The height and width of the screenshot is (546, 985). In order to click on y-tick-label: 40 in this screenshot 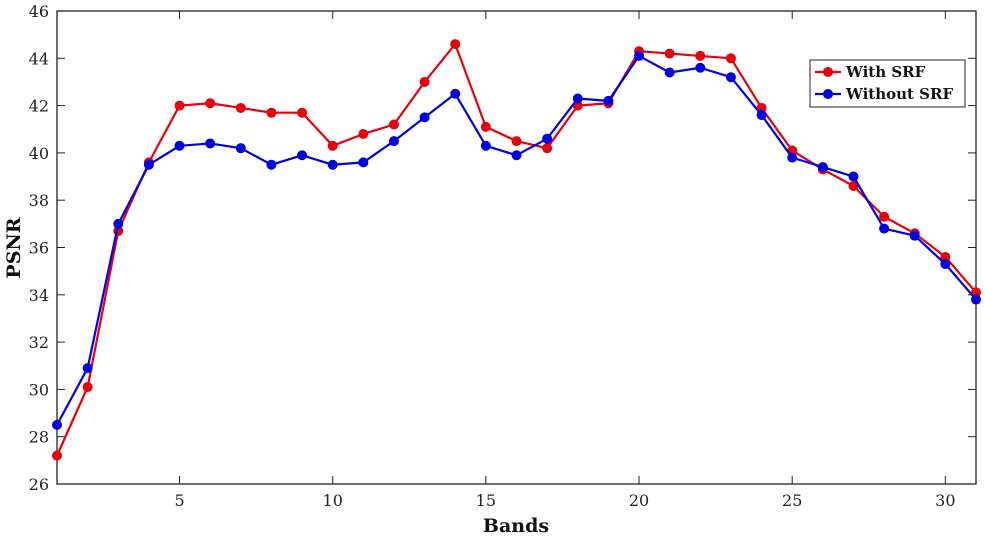, I will do `click(39, 153)`.